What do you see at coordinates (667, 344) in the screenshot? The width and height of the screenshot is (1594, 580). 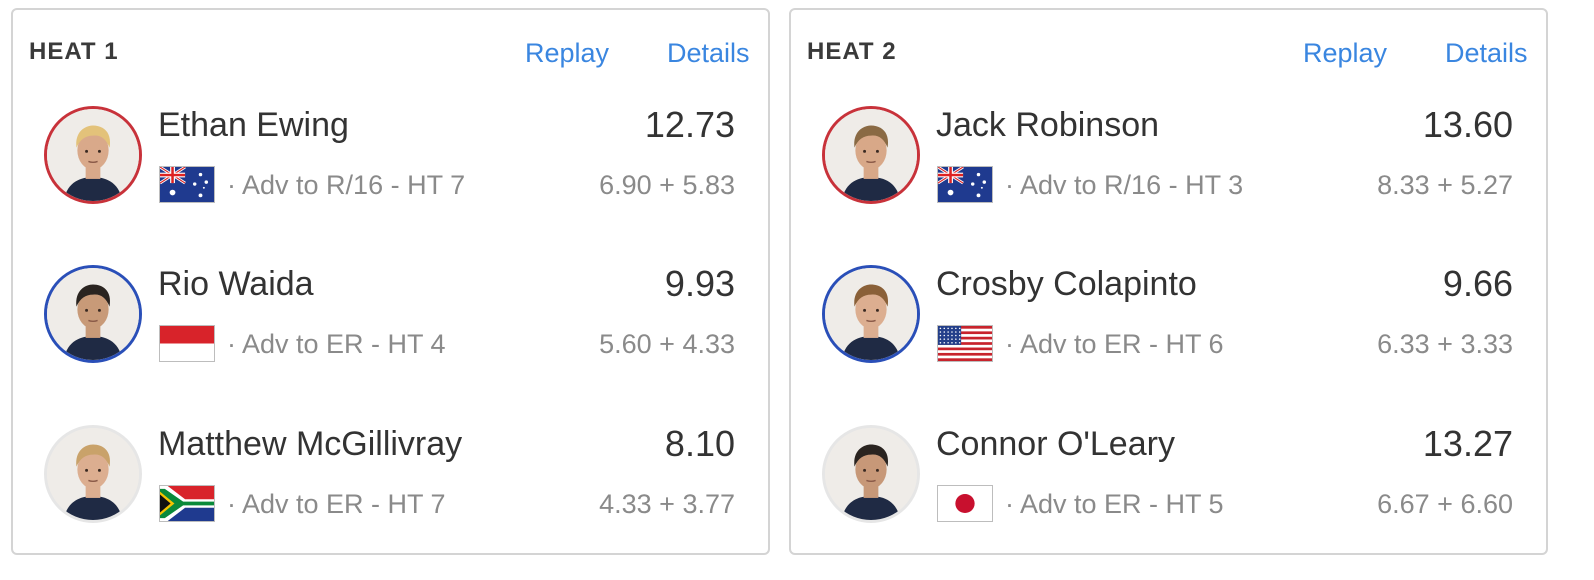 I see `wave-scores: 5.60 + 4.33` at bounding box center [667, 344].